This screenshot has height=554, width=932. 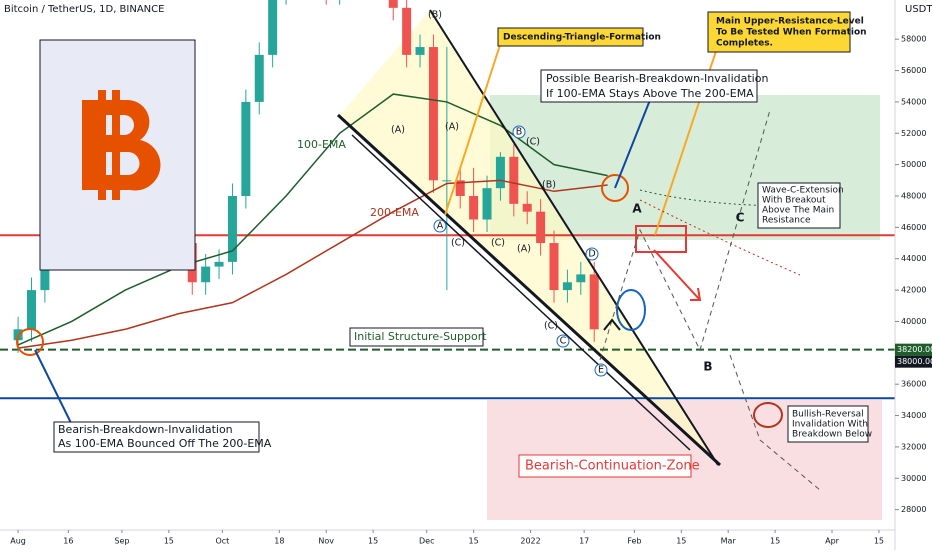 I want to click on y-tick-label: 48000, so click(x=913, y=196).